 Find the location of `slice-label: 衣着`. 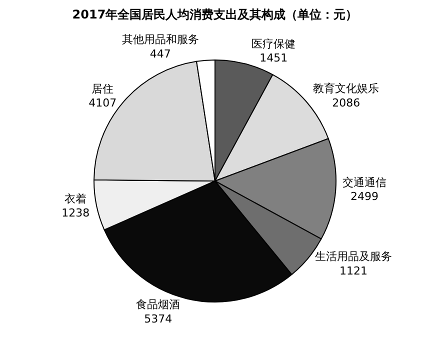

slice-label: 衣着 is located at coordinates (75, 199).